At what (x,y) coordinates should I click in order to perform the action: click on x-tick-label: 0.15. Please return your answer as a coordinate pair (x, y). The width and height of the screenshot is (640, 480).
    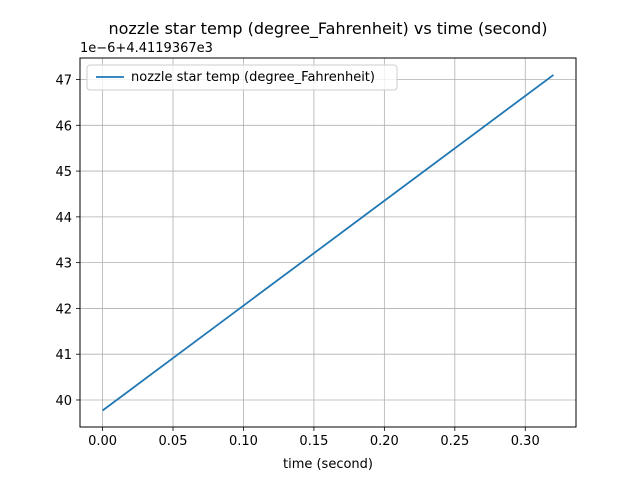
    Looking at the image, I should click on (313, 441).